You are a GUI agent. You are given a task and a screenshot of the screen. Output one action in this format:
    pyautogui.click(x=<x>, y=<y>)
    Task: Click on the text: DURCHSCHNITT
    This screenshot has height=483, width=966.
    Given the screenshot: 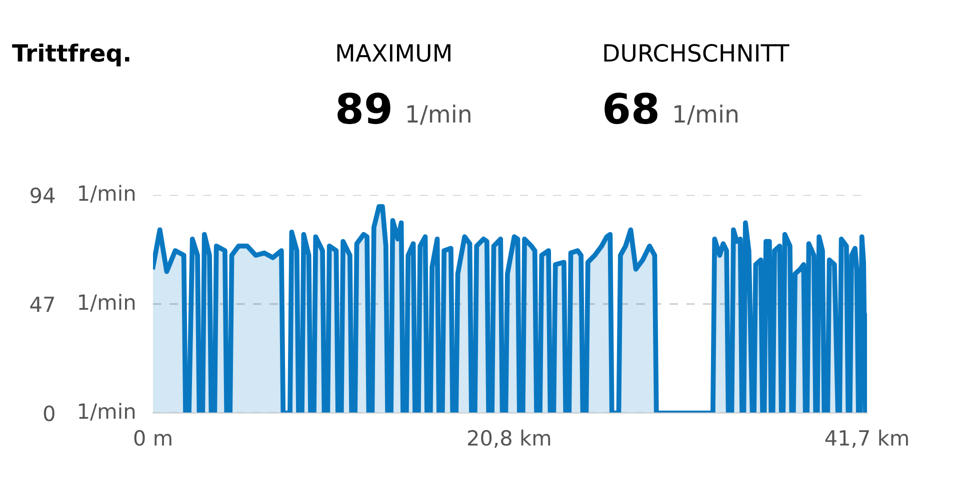 What is the action you would take?
    pyautogui.click(x=697, y=53)
    